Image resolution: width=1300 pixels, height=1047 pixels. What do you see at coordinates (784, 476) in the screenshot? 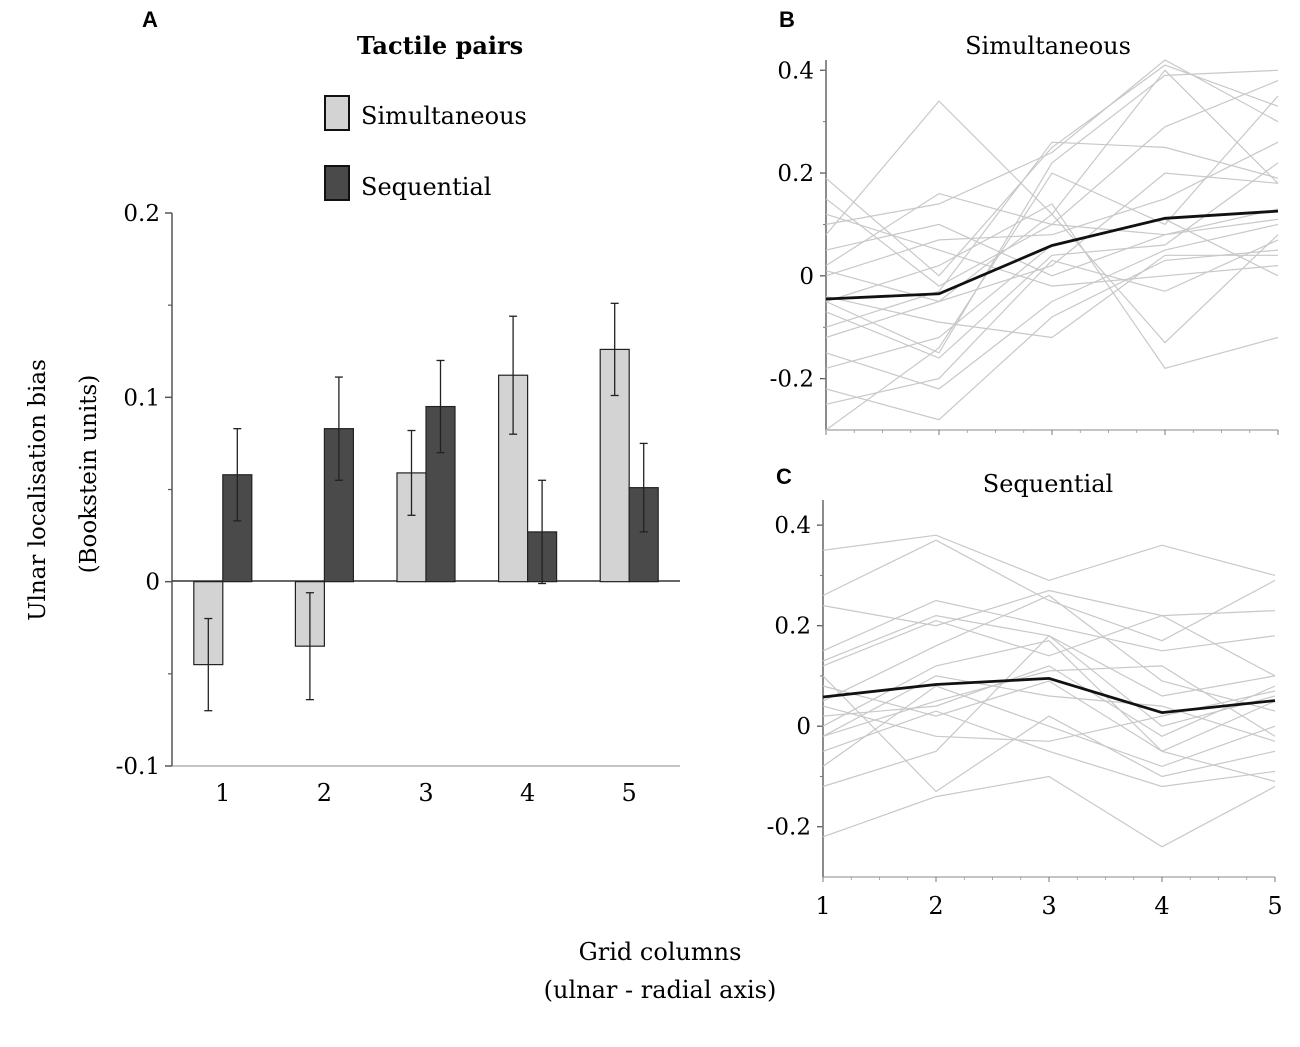
I see `panel-c-label: C` at bounding box center [784, 476].